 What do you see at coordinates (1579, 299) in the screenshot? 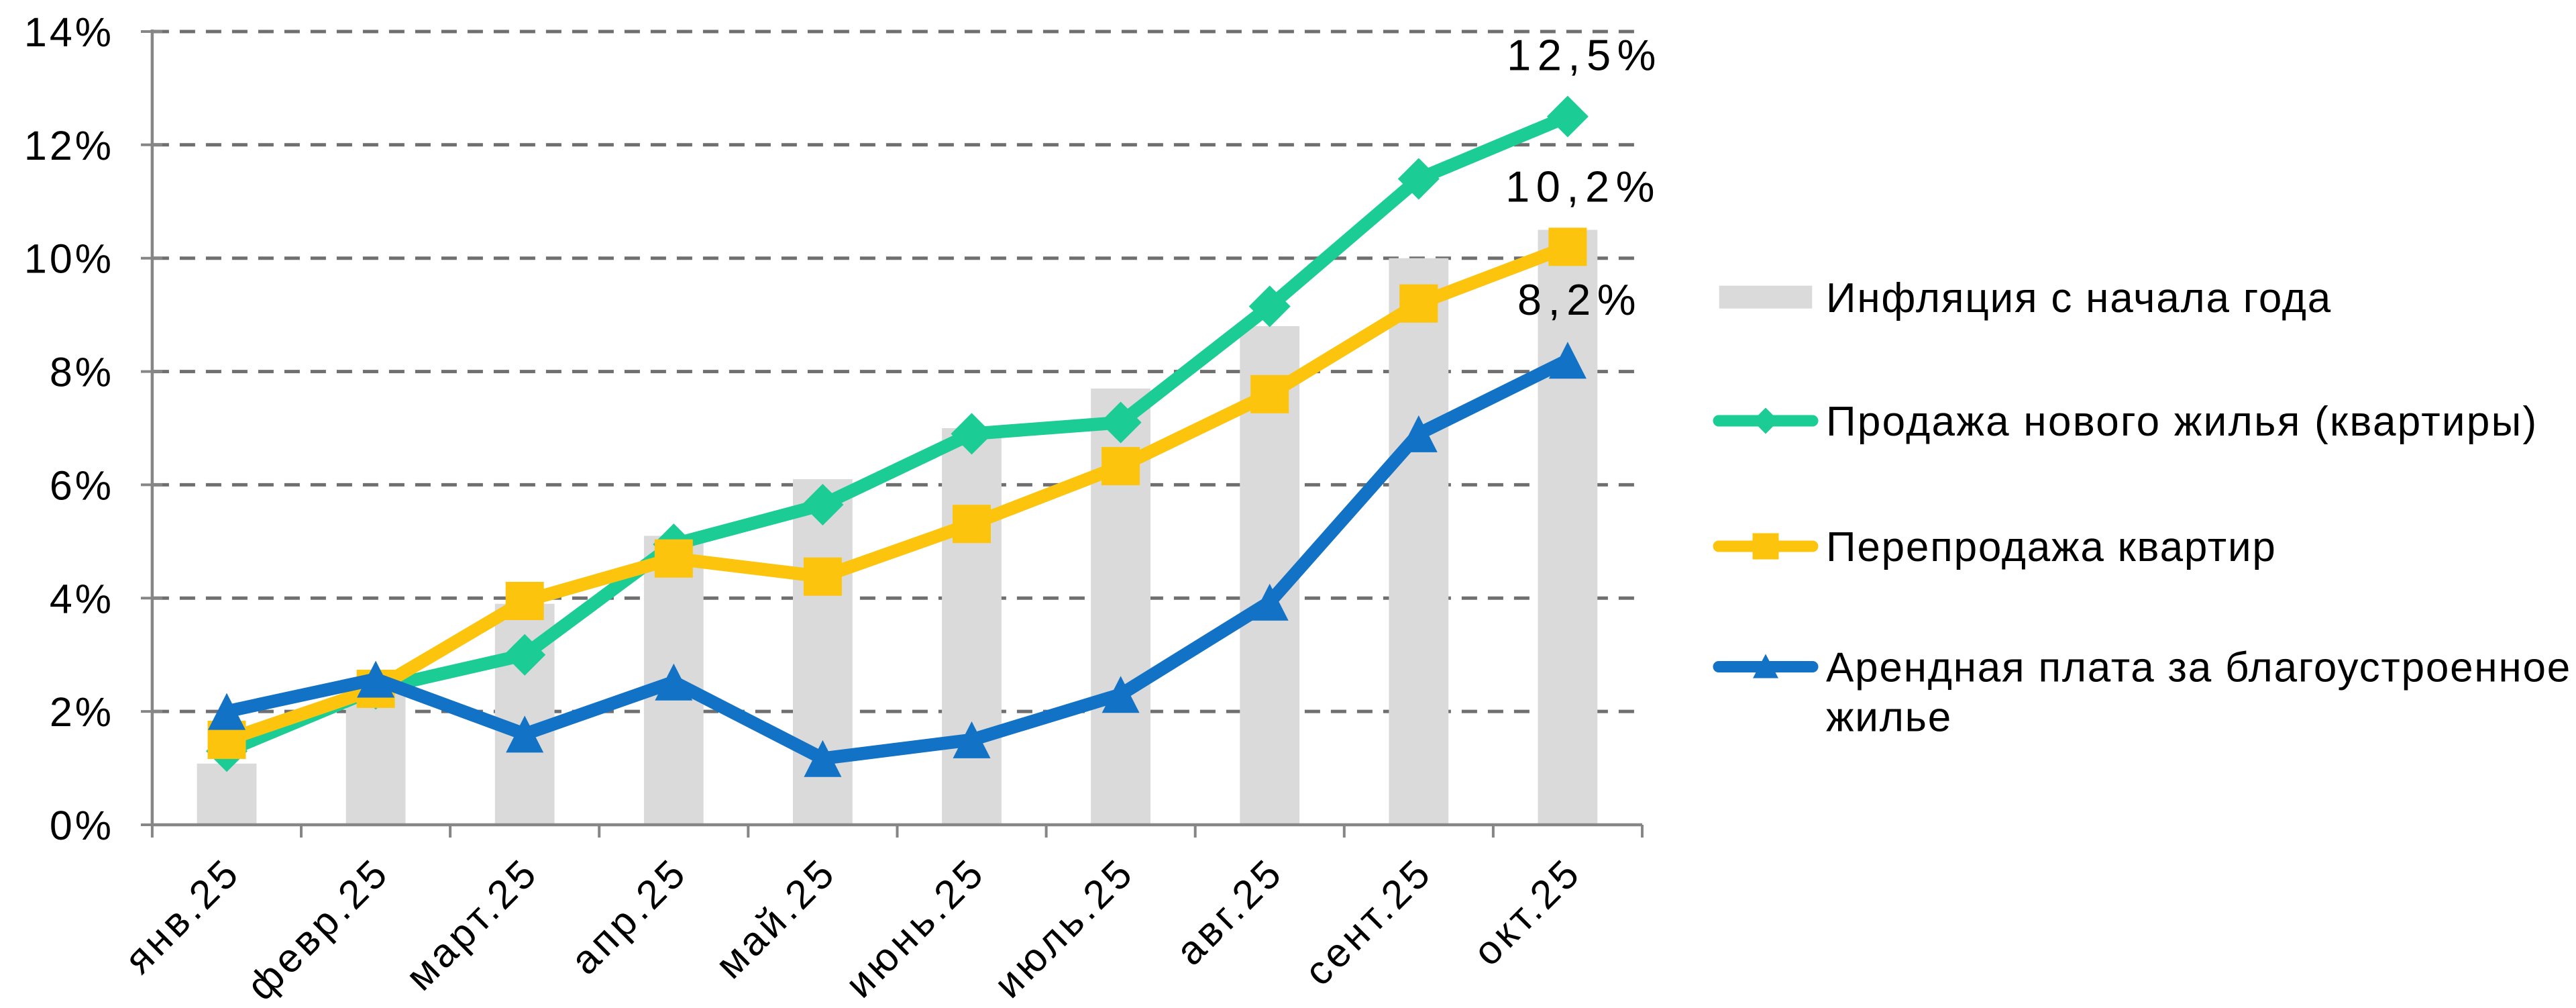
I see `svg-text: 8,2%` at bounding box center [1579, 299].